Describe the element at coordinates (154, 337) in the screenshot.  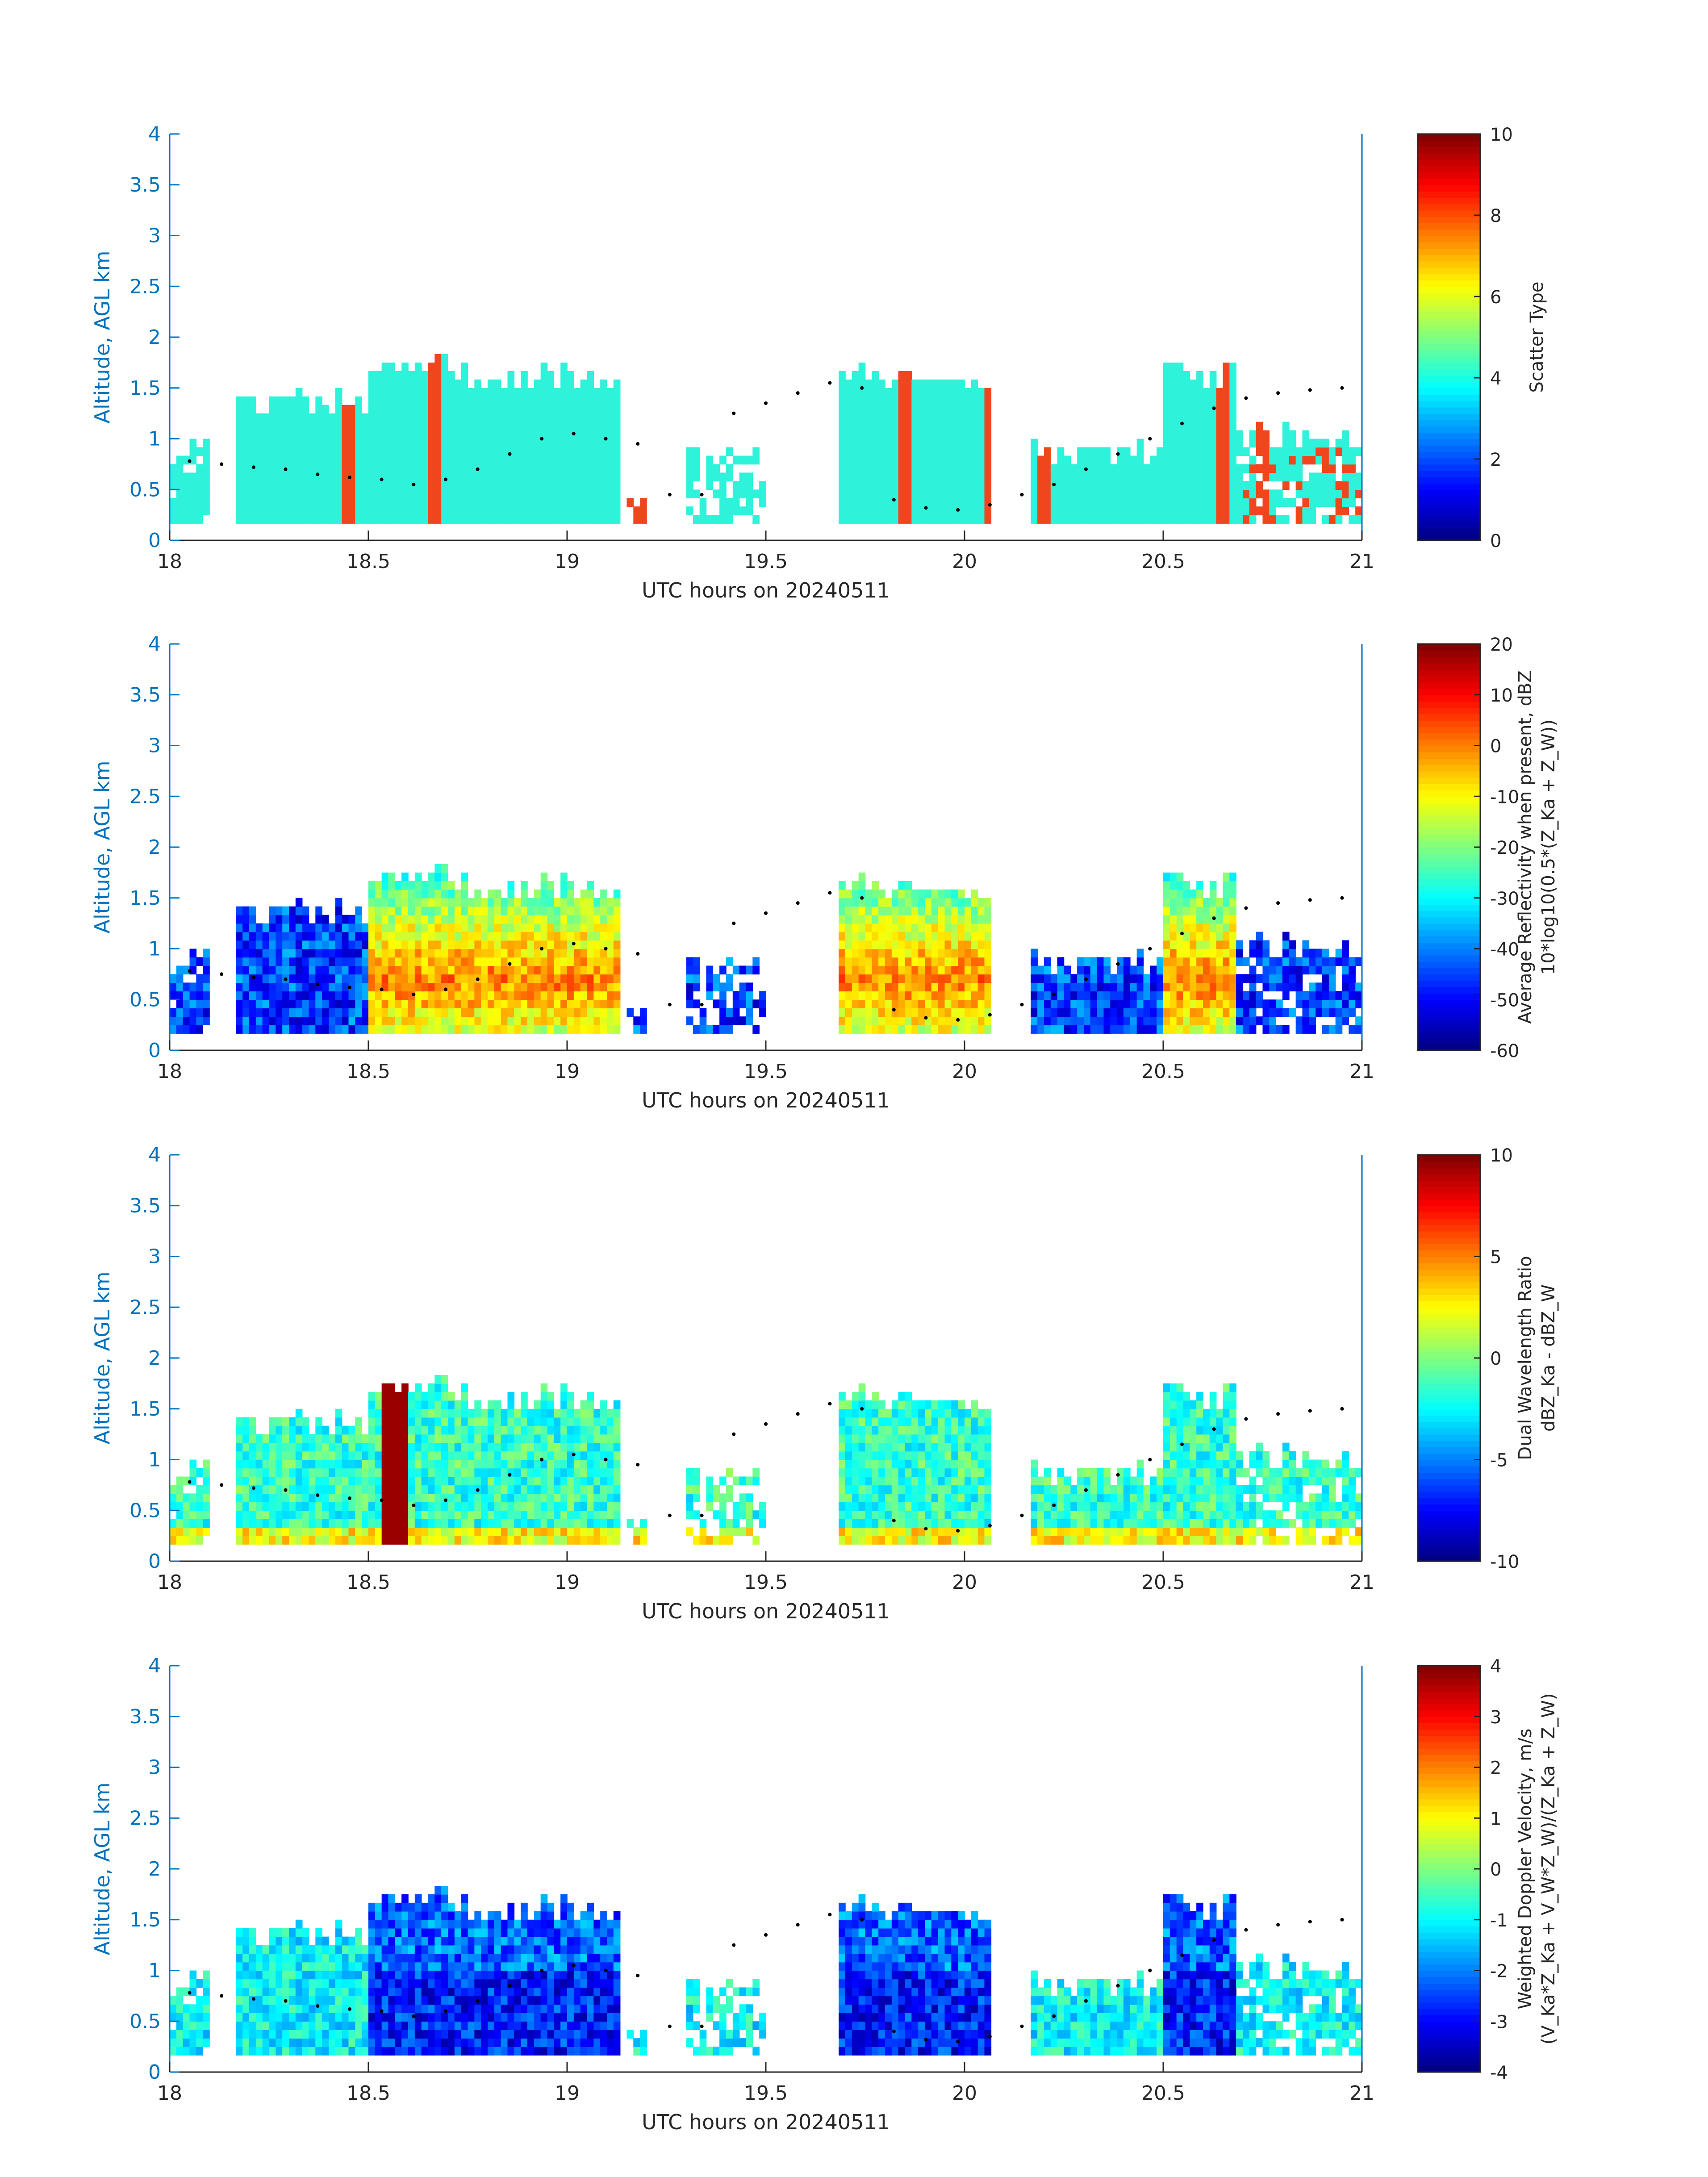
I see `y-tick-label: 2` at that location.